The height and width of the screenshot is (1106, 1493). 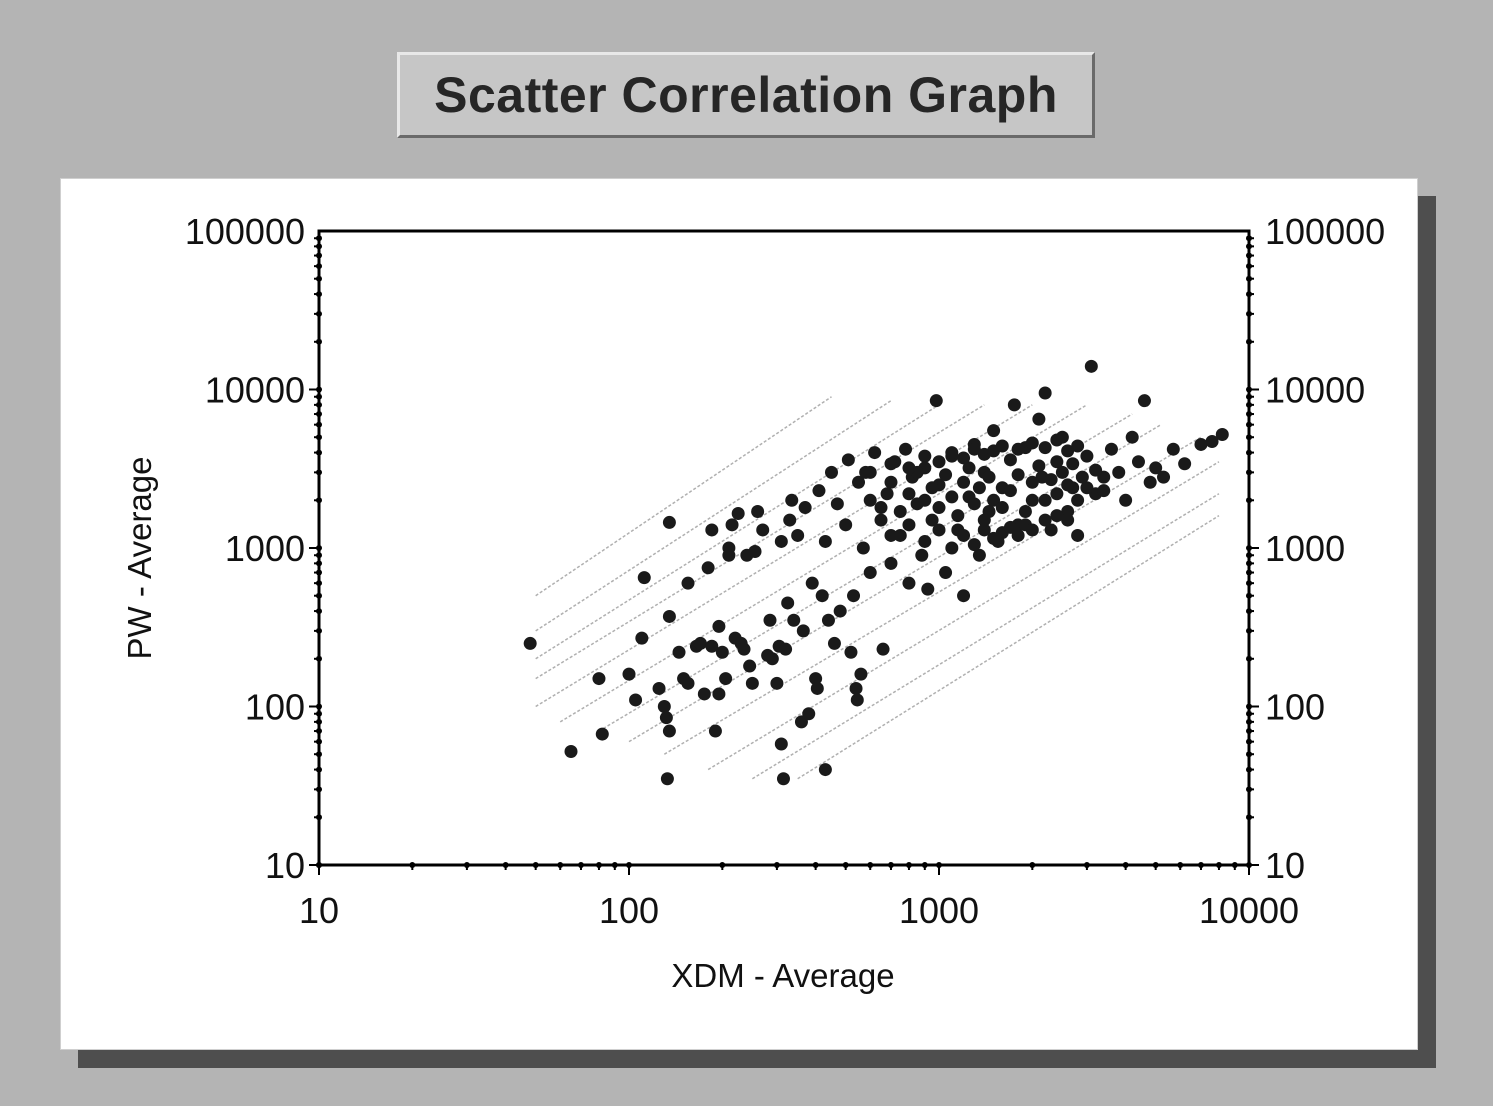 What do you see at coordinates (245, 548) in the screenshot?
I see `y-tick-labels: 10 100 1000 10000 100000` at bounding box center [245, 548].